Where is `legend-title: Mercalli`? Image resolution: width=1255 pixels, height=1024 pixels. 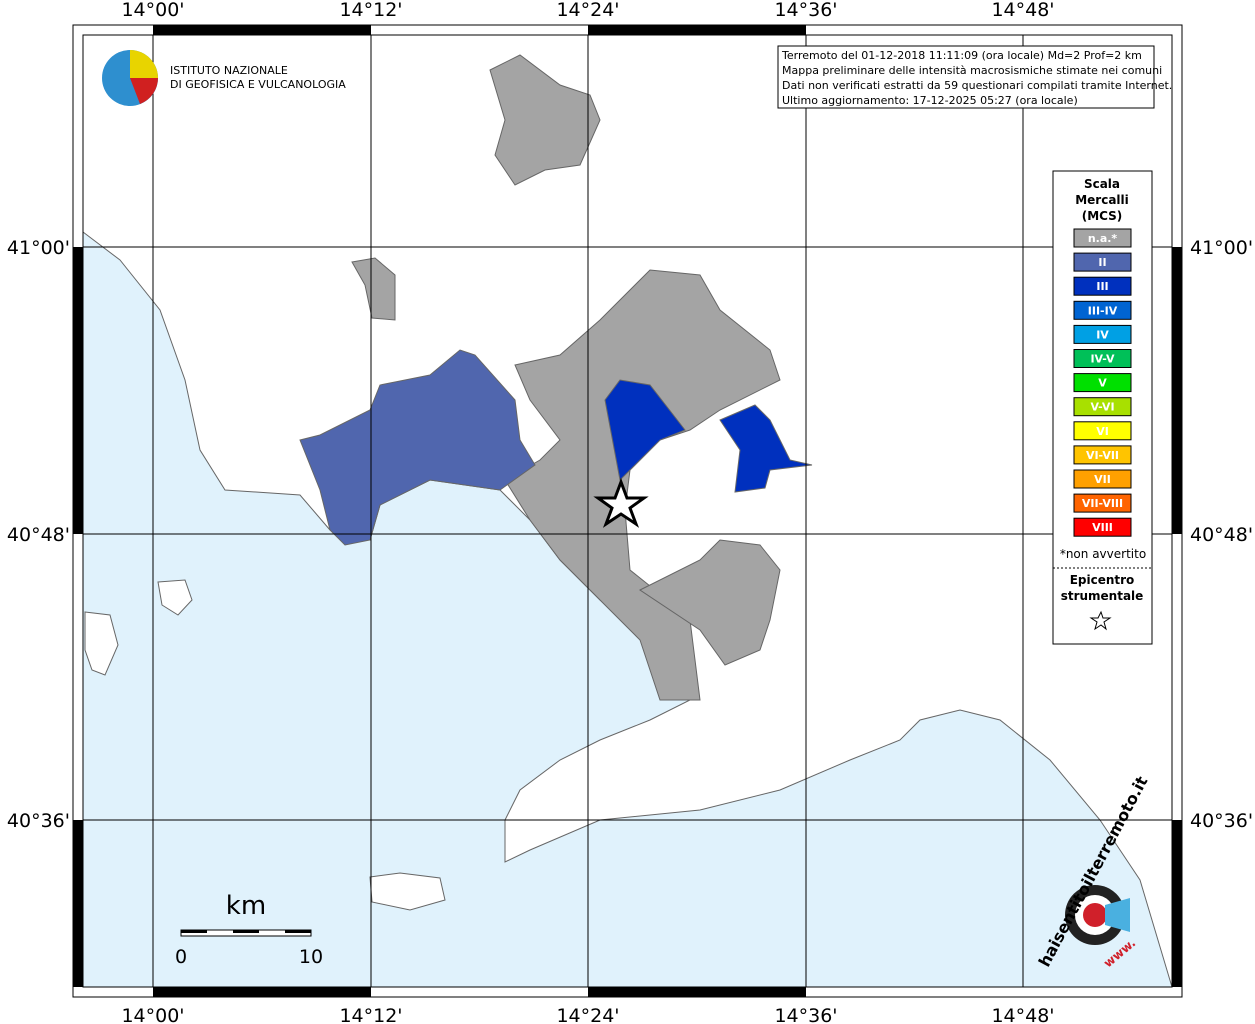 legend-title: Mercalli is located at coordinates (1102, 200).